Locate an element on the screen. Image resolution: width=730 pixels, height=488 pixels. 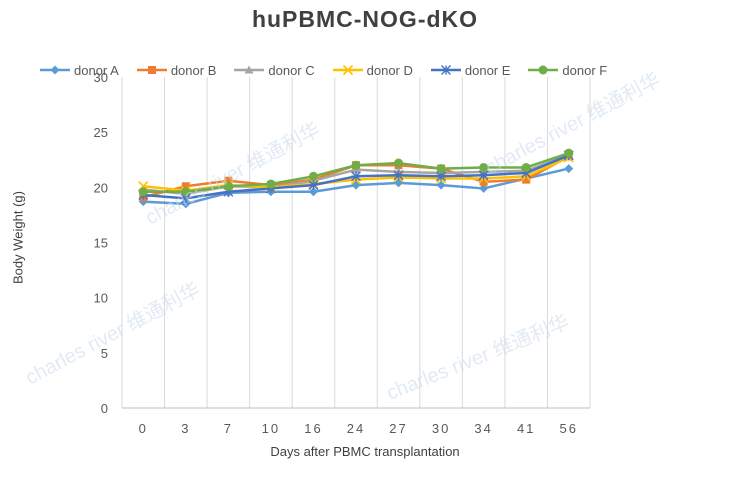
legend-item: donor E is located at coordinates (470, 70).